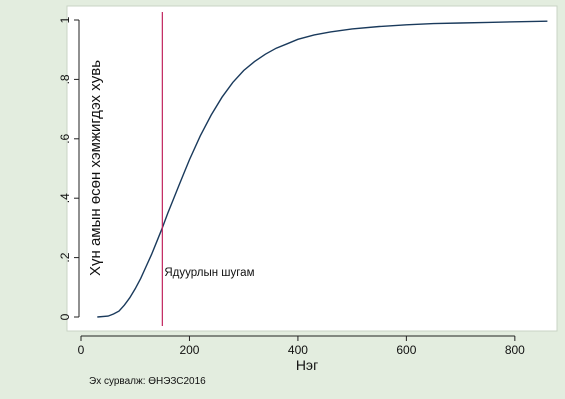  I want to click on source-note: Эх сурвалж: ӨНЭЗС2016, so click(147, 381).